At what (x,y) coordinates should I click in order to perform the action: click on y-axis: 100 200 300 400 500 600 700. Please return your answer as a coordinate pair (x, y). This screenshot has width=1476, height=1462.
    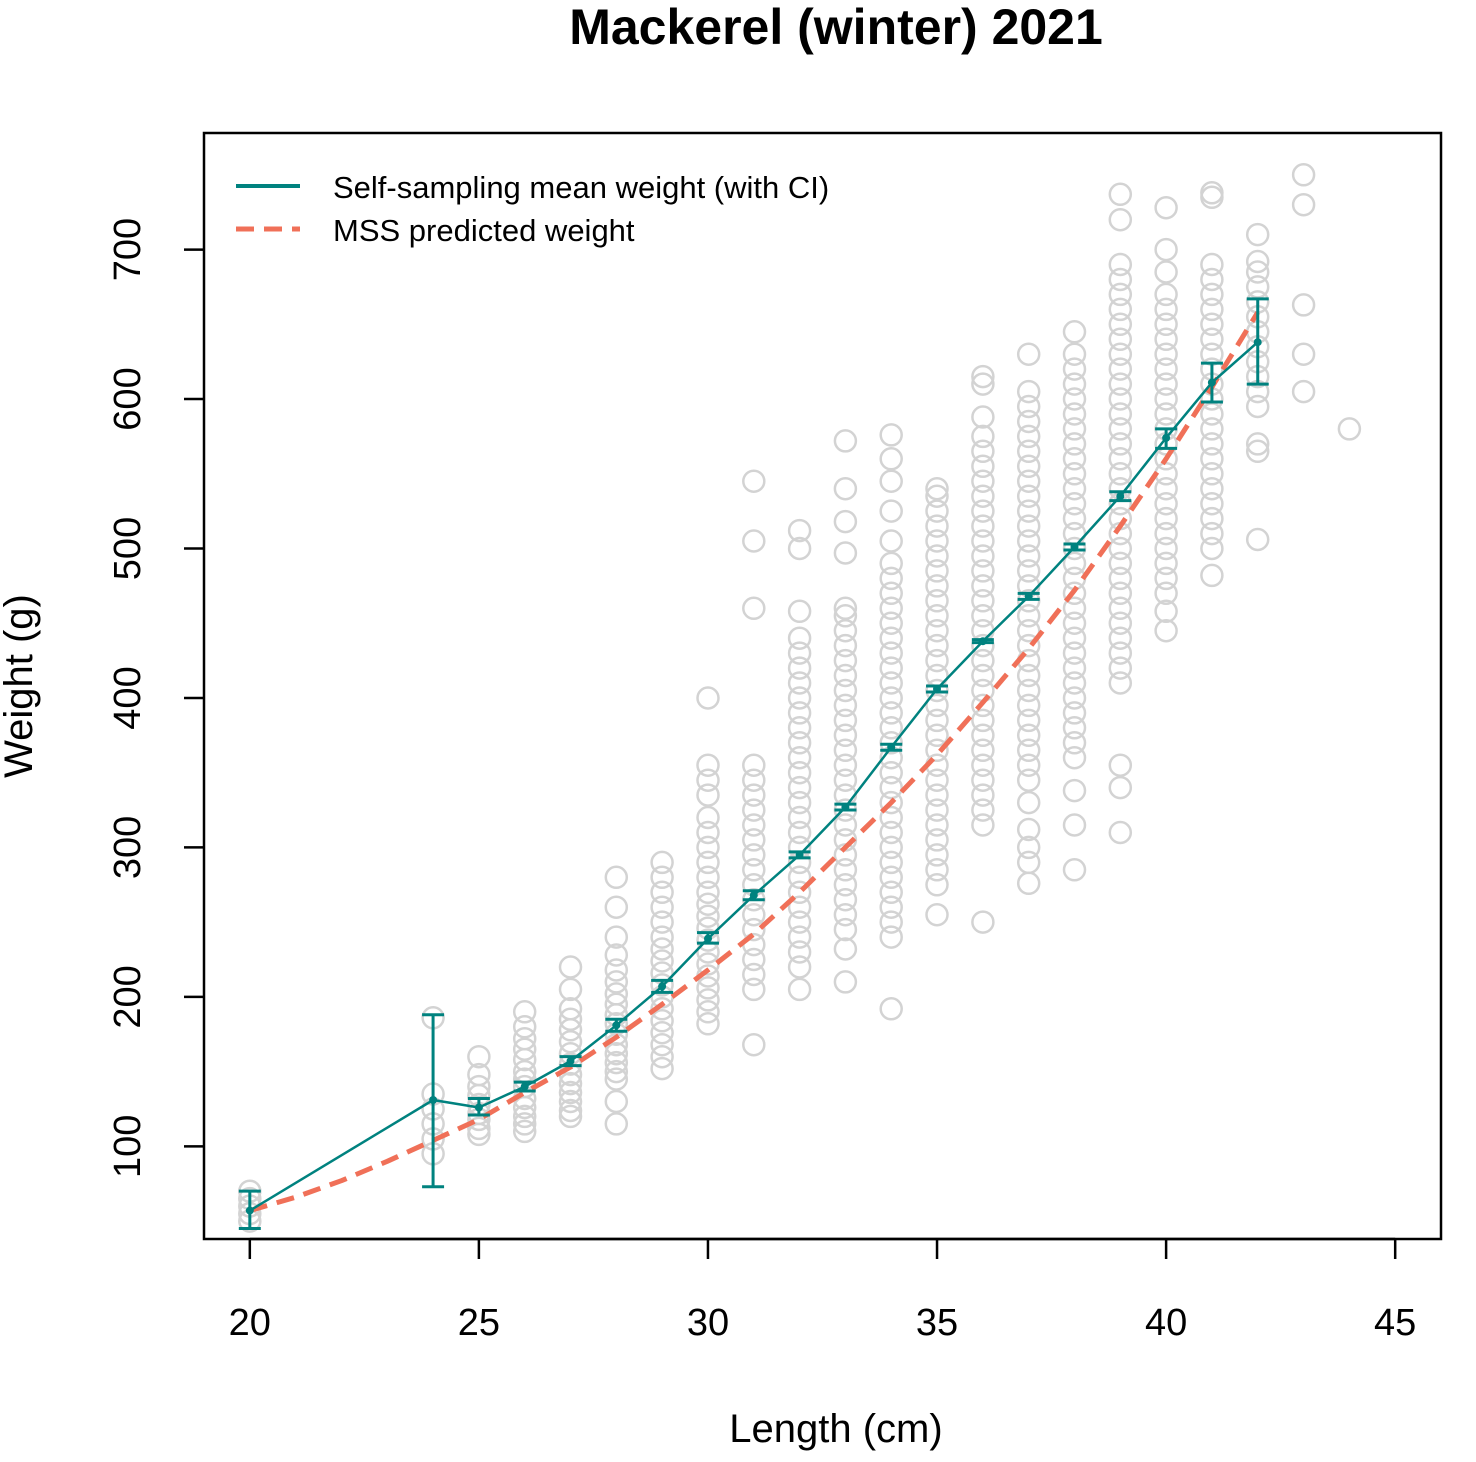
    Looking at the image, I should click on (155, 698).